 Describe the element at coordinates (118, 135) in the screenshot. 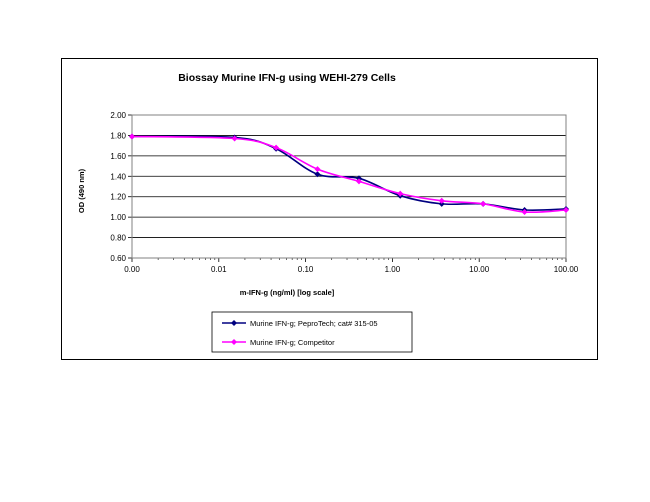

I see `y-tick-label: 1.80` at that location.